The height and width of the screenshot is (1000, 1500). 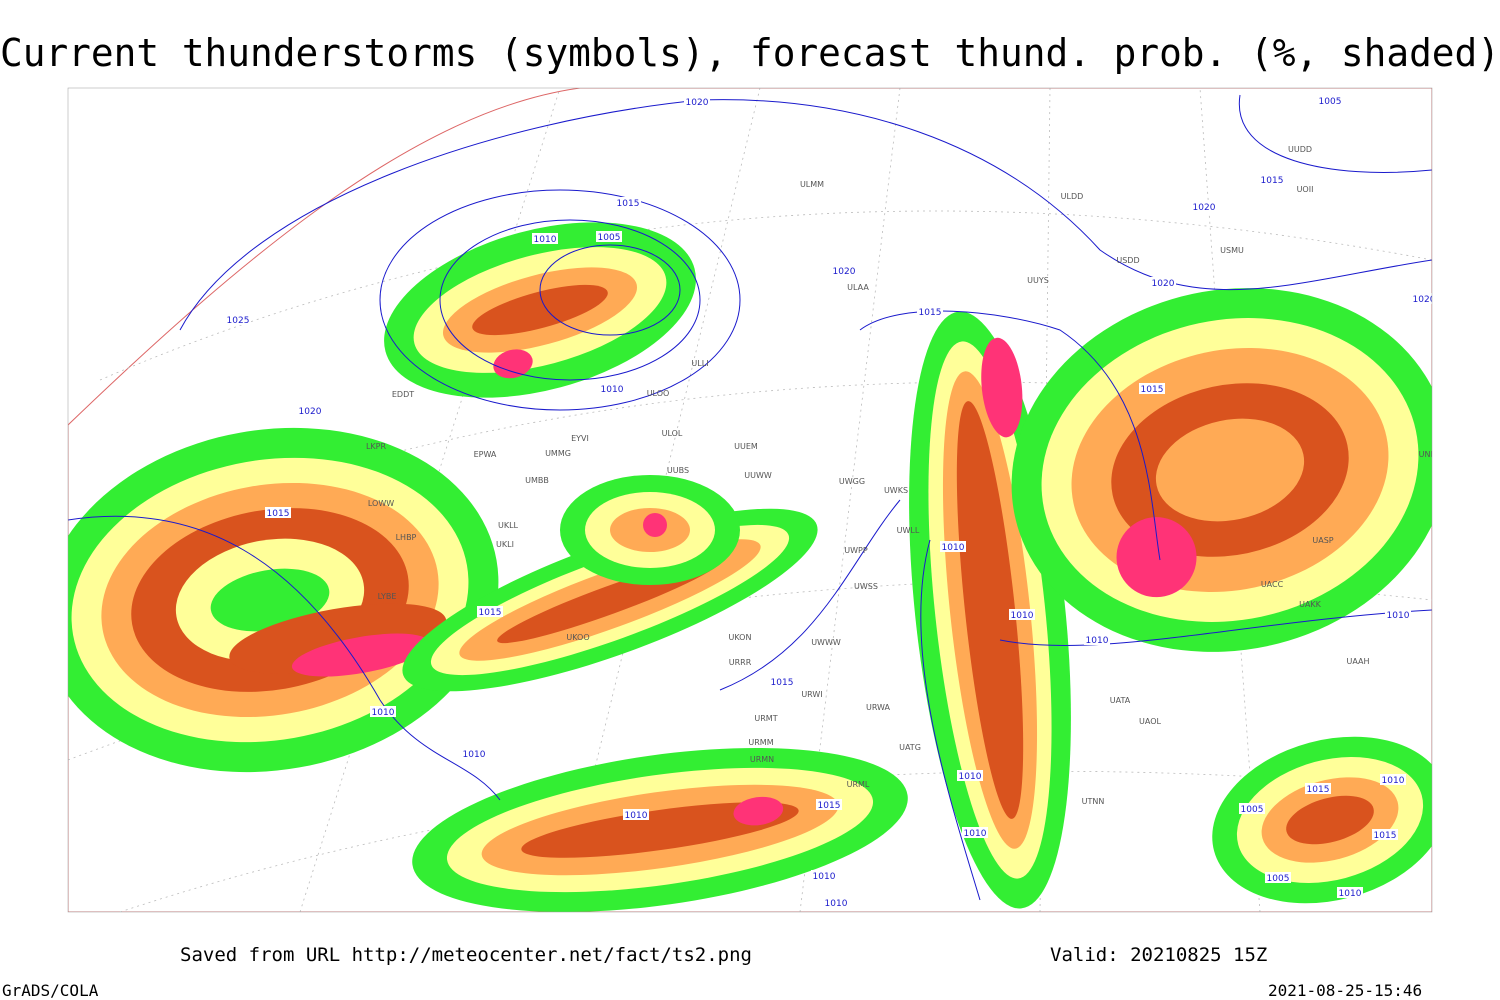 I want to click on station-label: URMN, so click(x=762, y=759).